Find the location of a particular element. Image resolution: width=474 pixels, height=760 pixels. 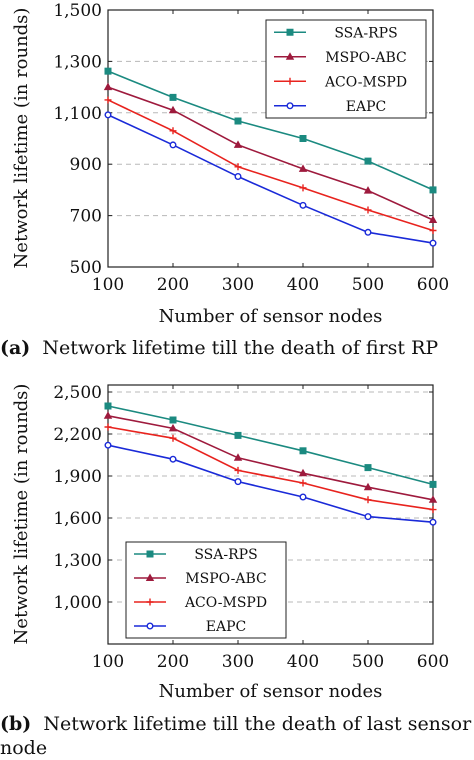

y-tick-label: 1,300 is located at coordinates (77, 62).